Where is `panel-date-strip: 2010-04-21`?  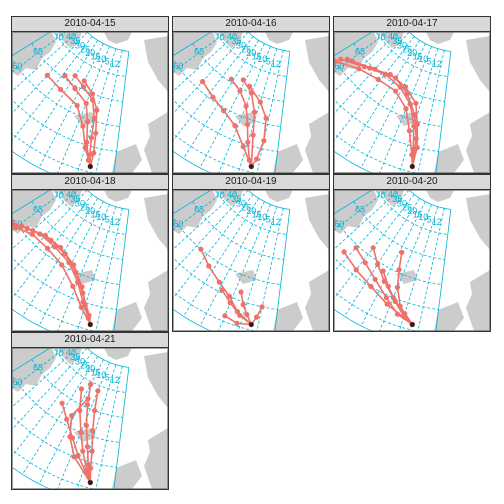
panel-date-strip: 2010-04-21 is located at coordinates (90, 340).